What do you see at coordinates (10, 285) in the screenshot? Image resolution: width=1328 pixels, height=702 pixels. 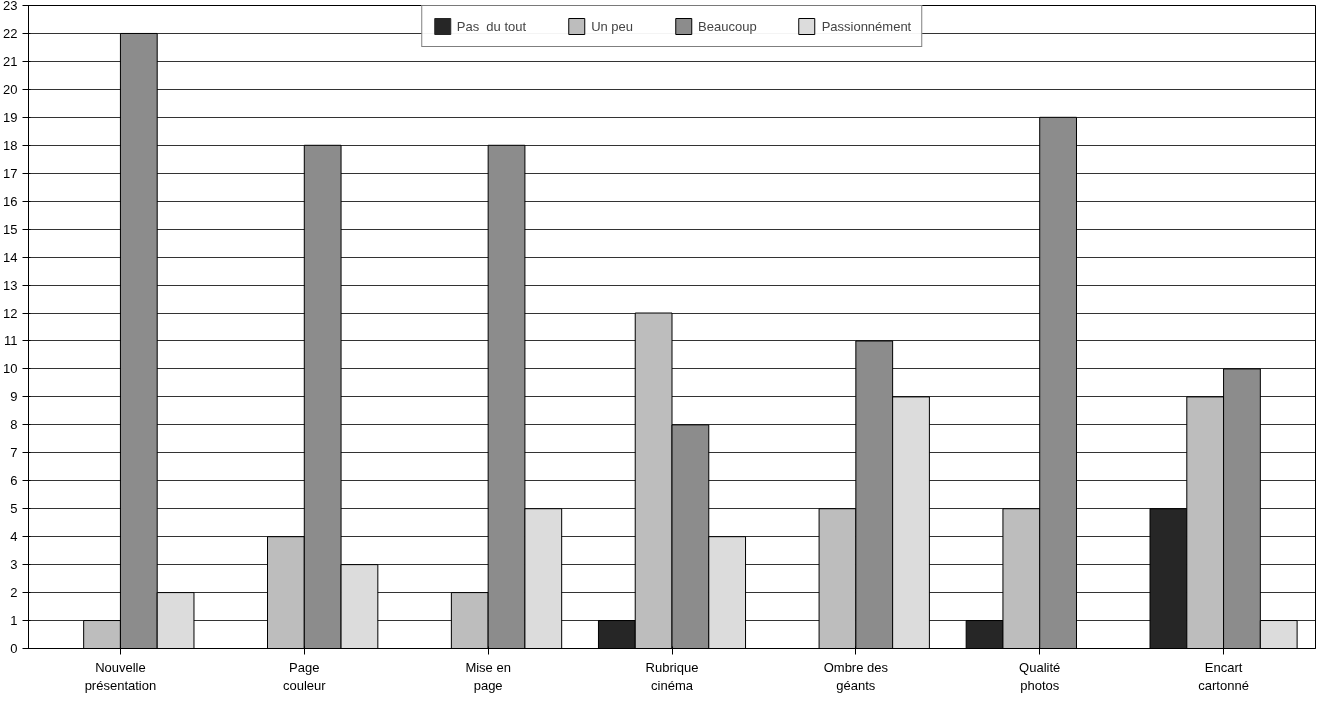 I see `y-tick-label: 13` at bounding box center [10, 285].